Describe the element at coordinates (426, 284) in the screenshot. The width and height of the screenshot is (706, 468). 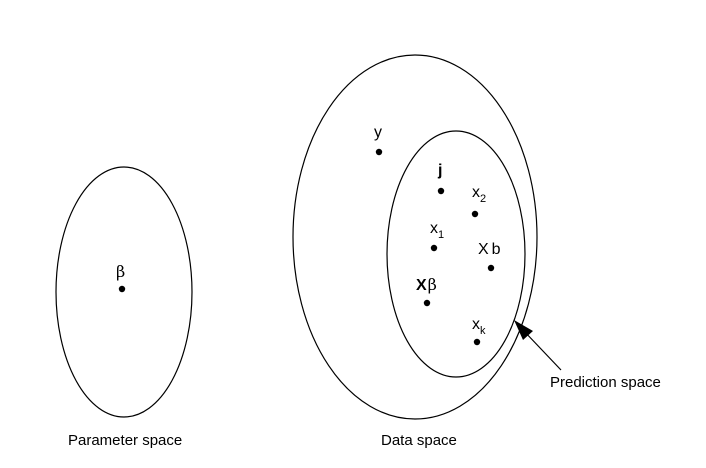
I see `point-xbeta-label: Xβ` at that location.